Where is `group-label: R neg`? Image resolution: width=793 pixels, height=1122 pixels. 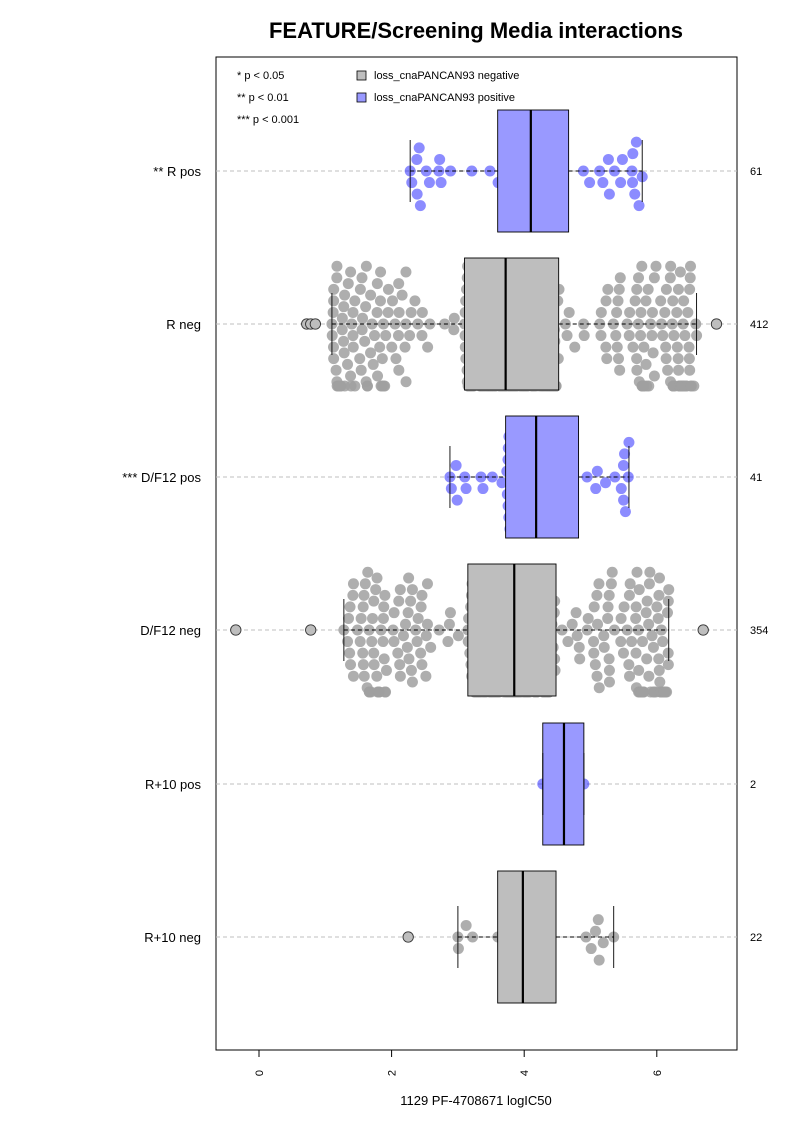 group-label: R neg is located at coordinates (183, 324).